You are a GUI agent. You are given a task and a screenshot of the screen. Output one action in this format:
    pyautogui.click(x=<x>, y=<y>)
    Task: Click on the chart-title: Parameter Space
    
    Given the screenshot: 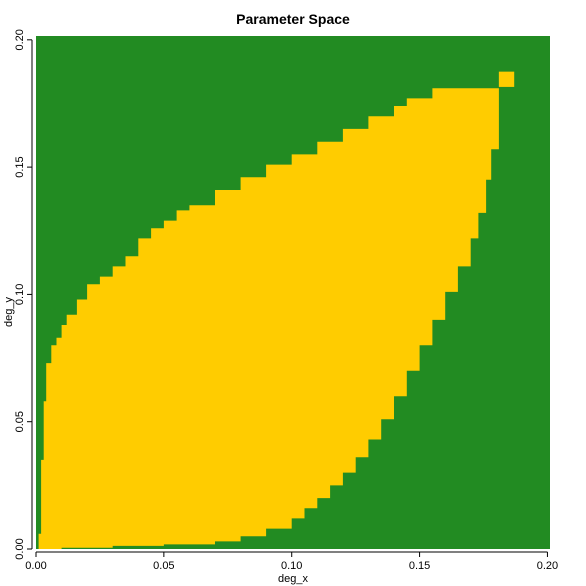 What is the action you would take?
    pyautogui.click(x=293, y=19)
    